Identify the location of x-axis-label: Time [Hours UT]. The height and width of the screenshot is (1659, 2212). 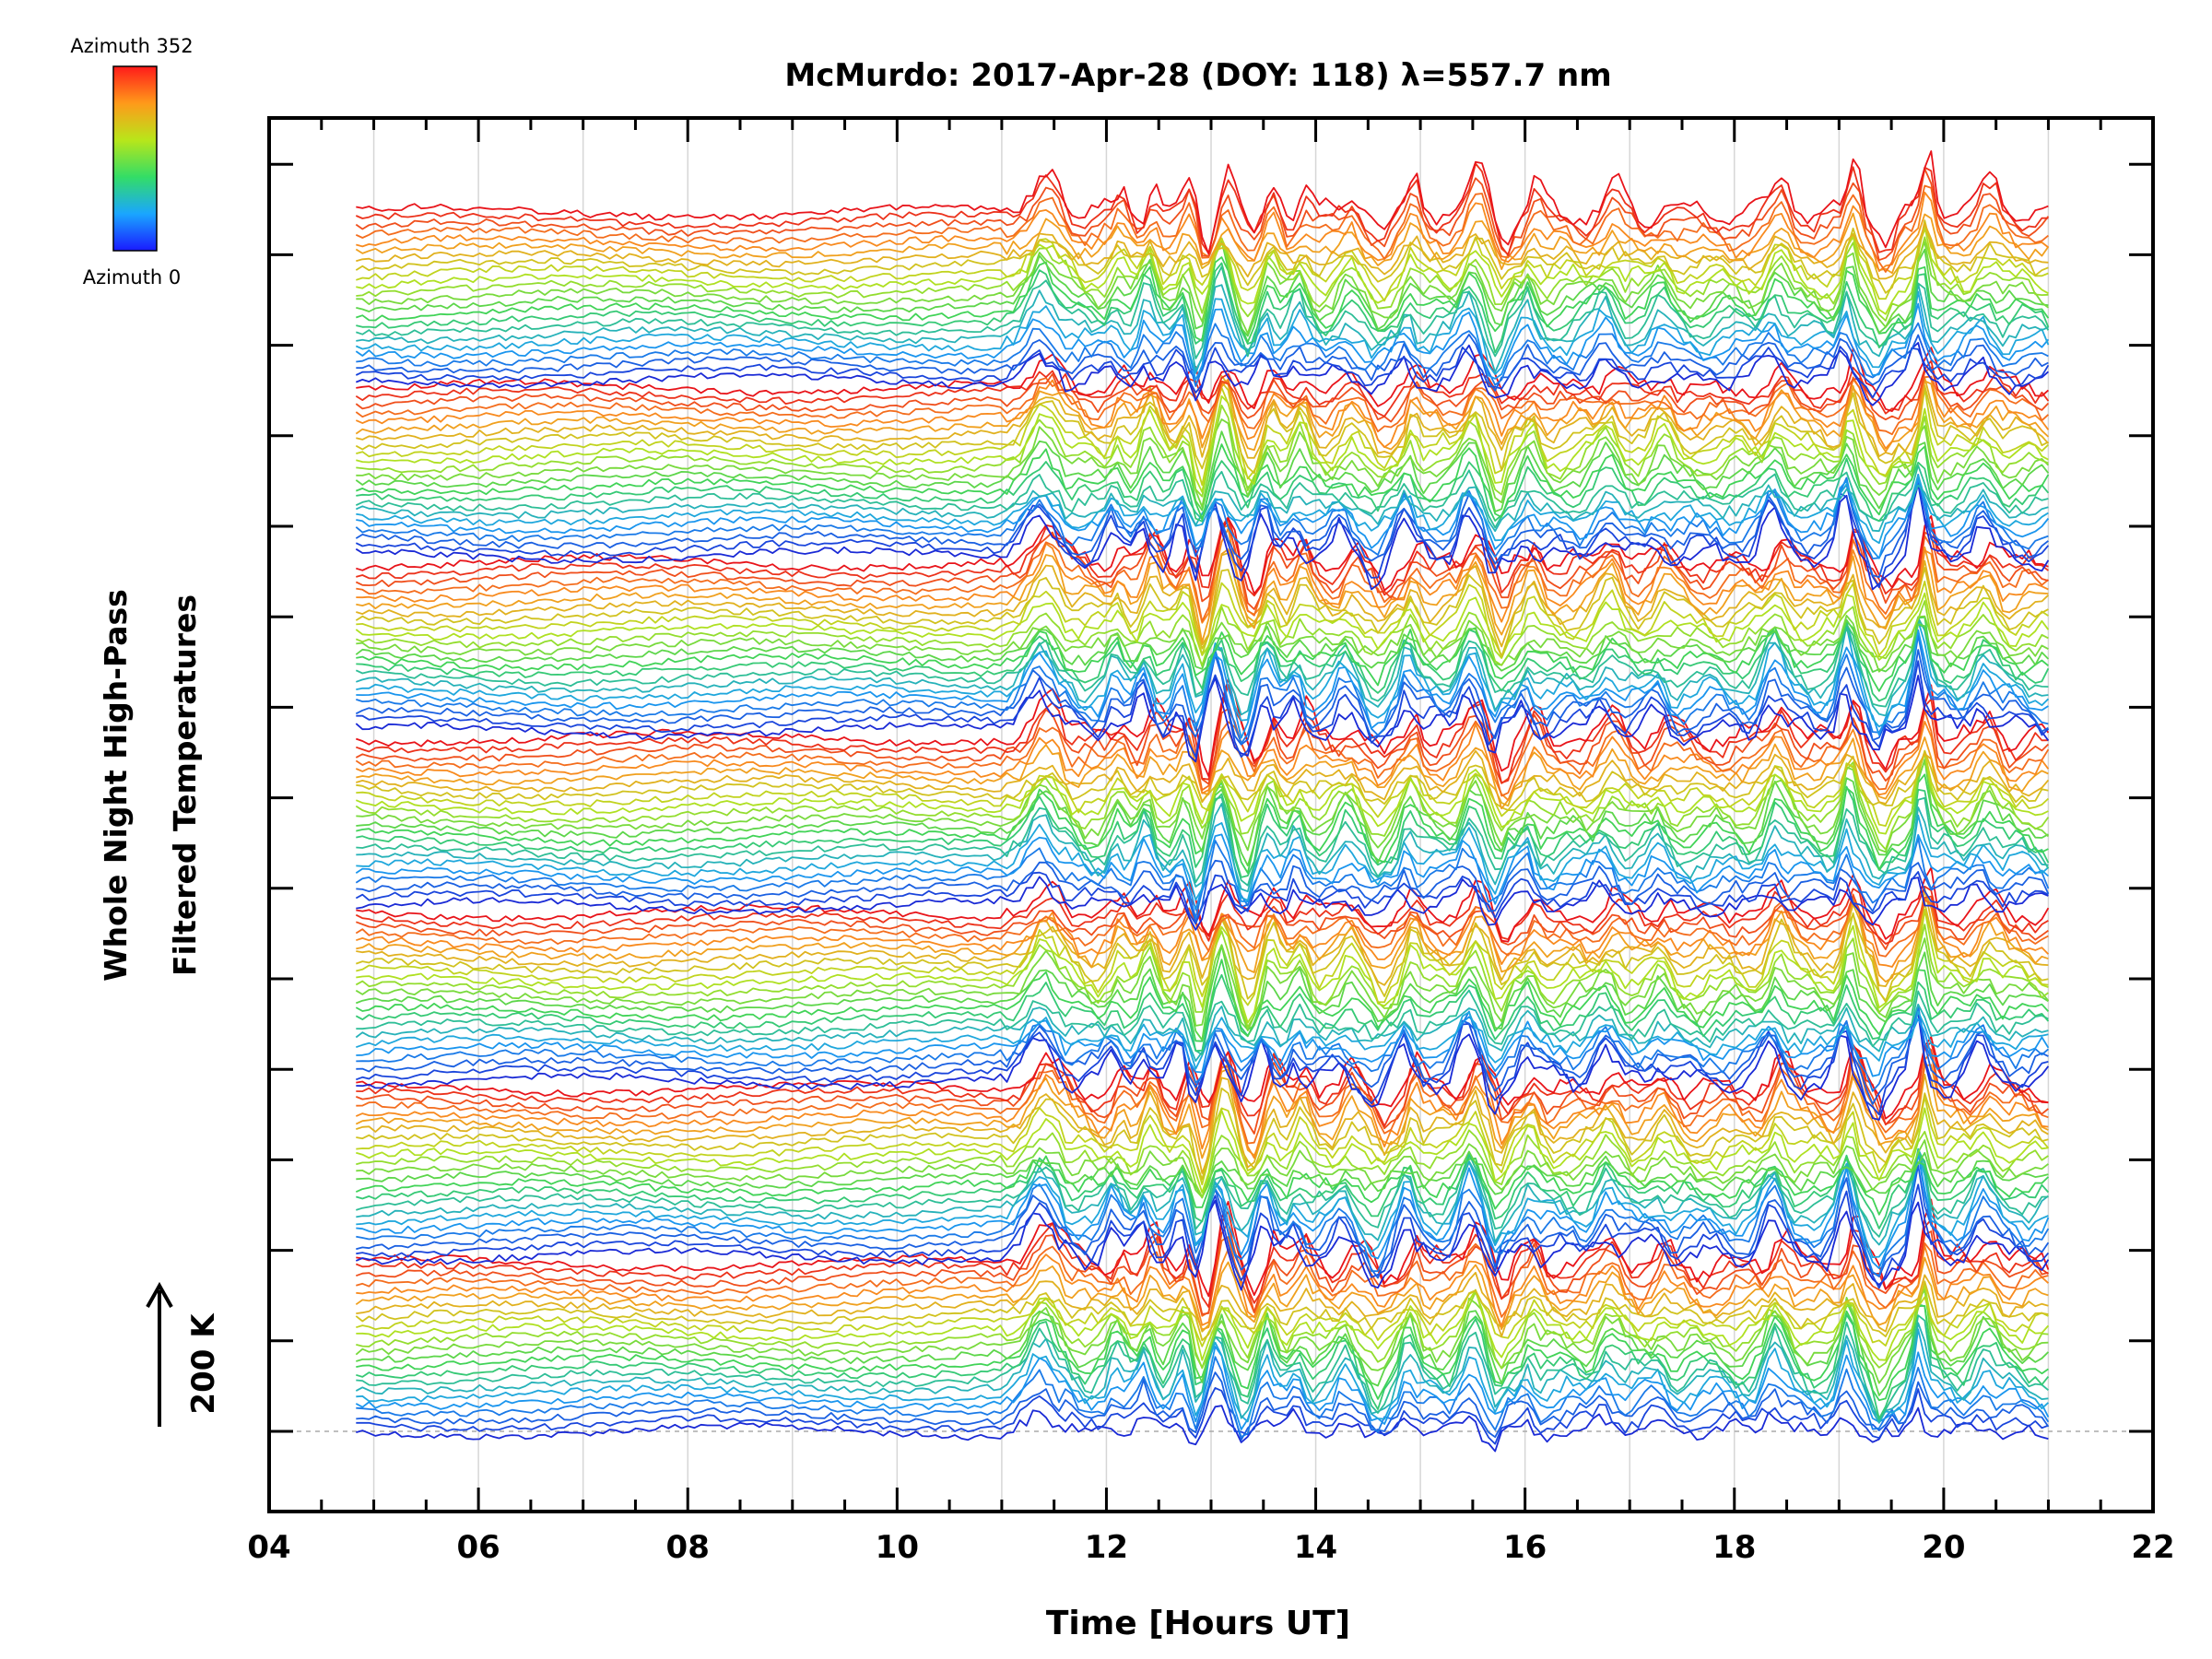
(1198, 1623).